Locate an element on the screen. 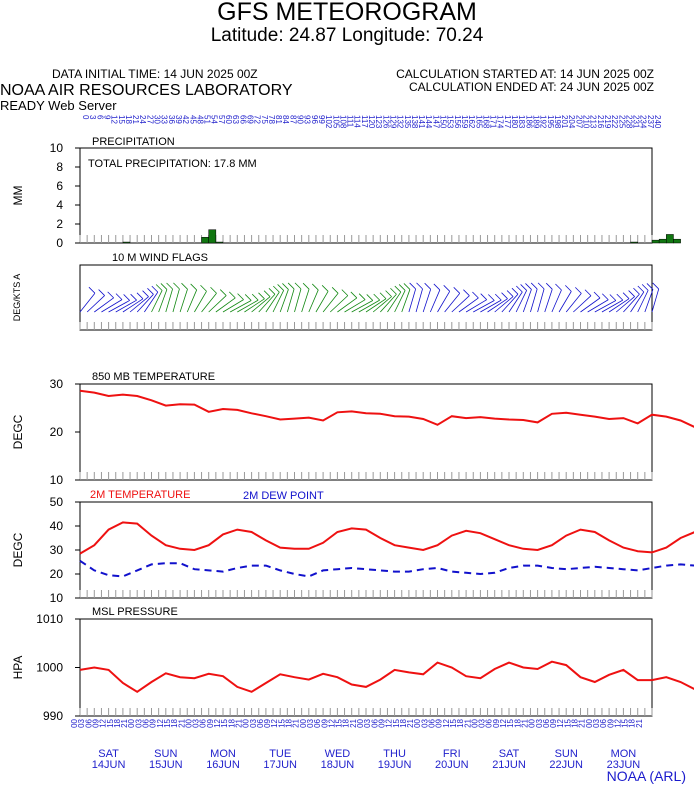 The height and width of the screenshot is (788, 694). forecast-hour-label: 96 is located at coordinates (314, 119).